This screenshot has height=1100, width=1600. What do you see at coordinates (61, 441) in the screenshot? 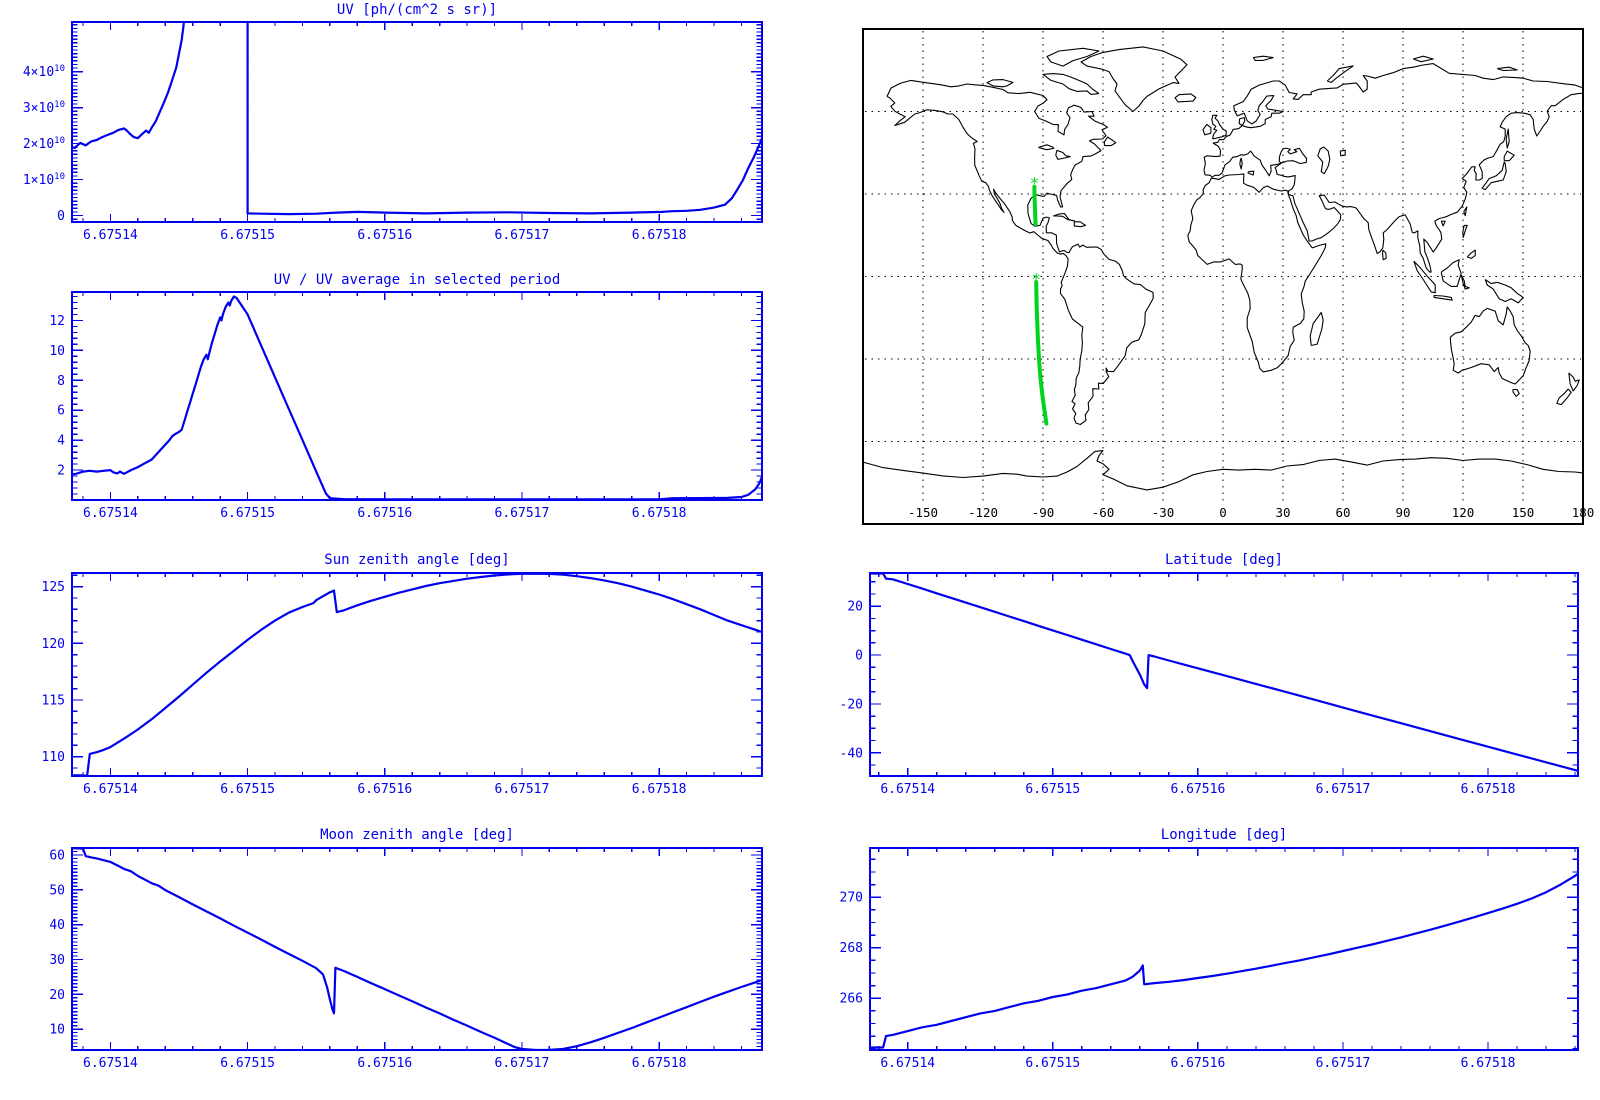
I see `uv-ratio-ytick-label: 4` at bounding box center [61, 441].